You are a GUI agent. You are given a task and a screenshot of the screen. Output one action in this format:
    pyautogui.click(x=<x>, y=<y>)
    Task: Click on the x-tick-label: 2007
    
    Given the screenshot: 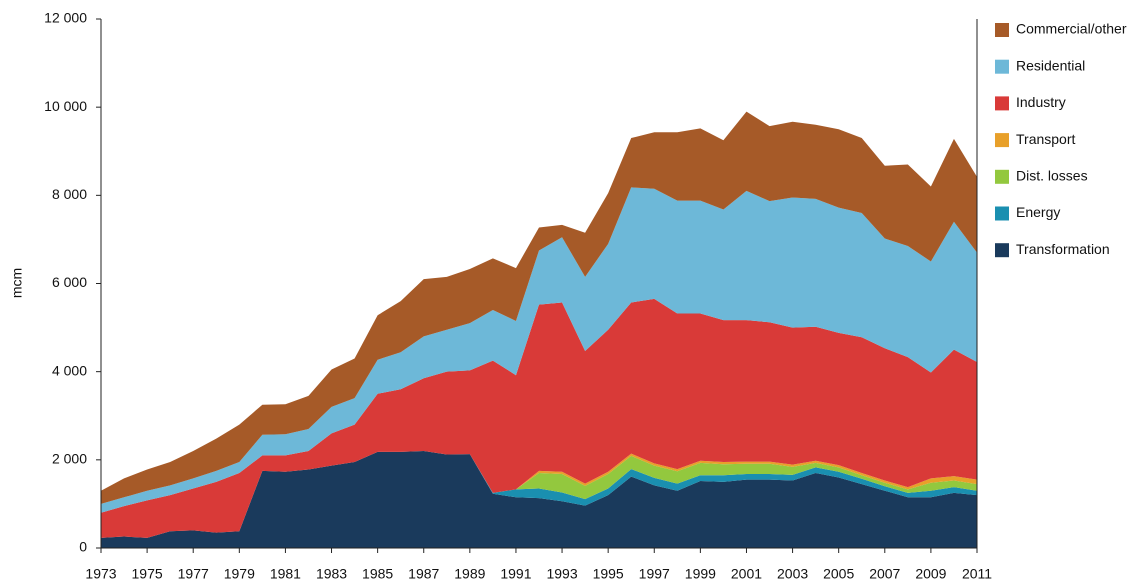 What is the action you would take?
    pyautogui.click(x=884, y=574)
    